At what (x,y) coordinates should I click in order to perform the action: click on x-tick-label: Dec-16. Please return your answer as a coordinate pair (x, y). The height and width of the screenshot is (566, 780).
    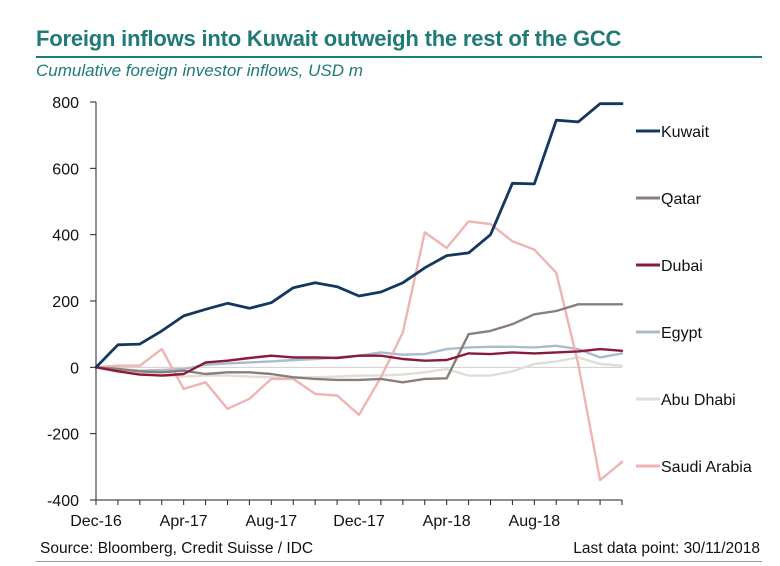
    Looking at the image, I should click on (96, 521).